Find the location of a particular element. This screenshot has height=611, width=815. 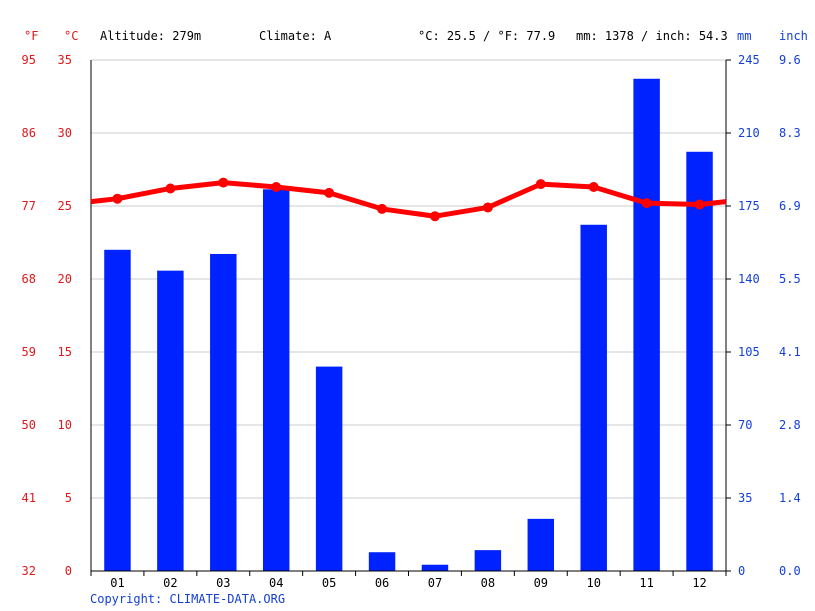

inch-tick-label: 0.0 is located at coordinates (790, 571).